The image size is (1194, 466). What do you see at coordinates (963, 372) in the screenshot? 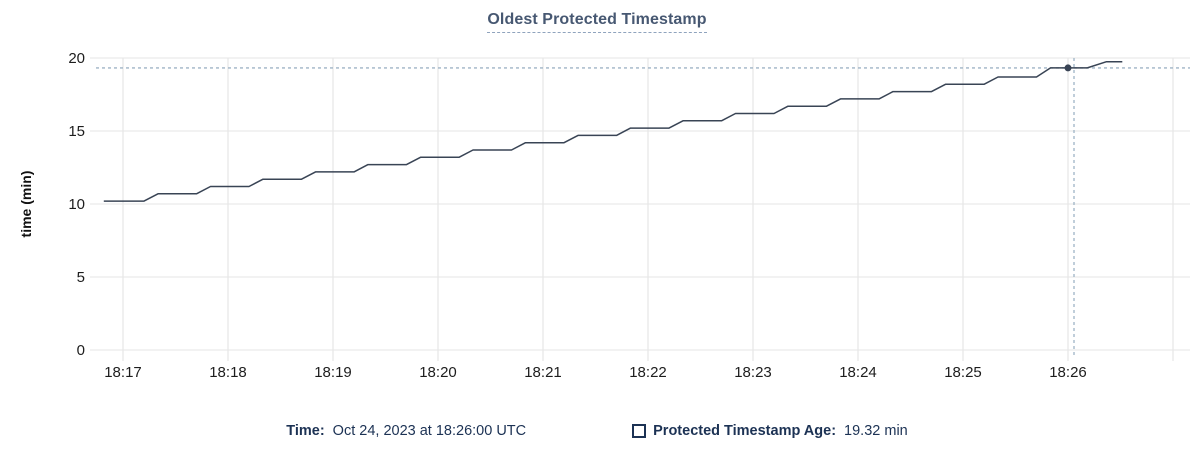
I see `x-tick-label: 18:25` at bounding box center [963, 372].